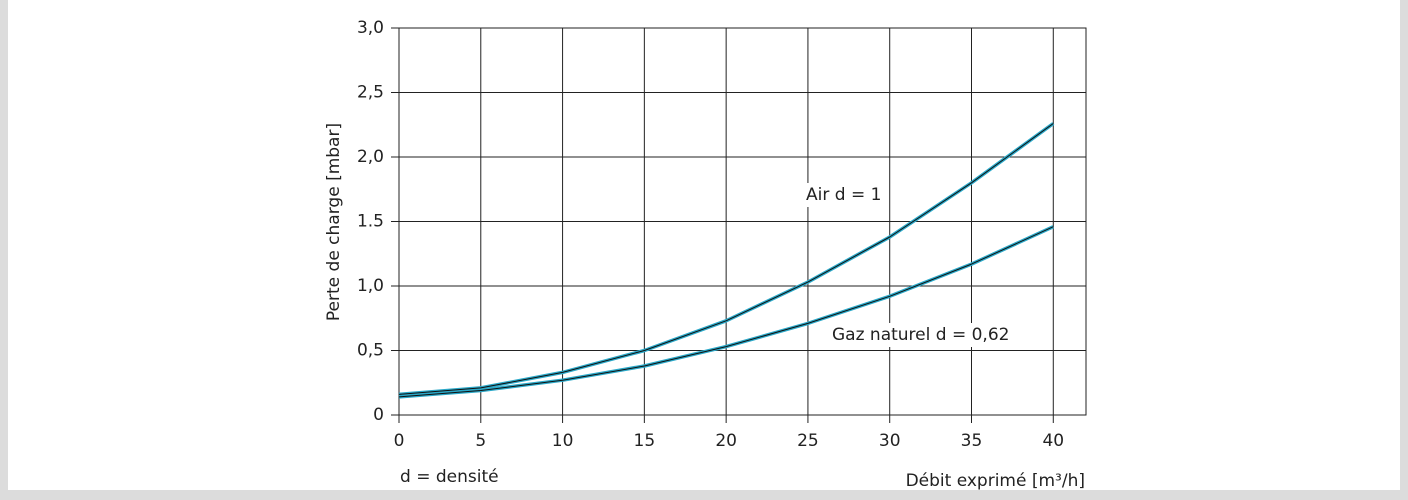 The image size is (1408, 500). I want to click on x-tick-label: 5, so click(480, 441).